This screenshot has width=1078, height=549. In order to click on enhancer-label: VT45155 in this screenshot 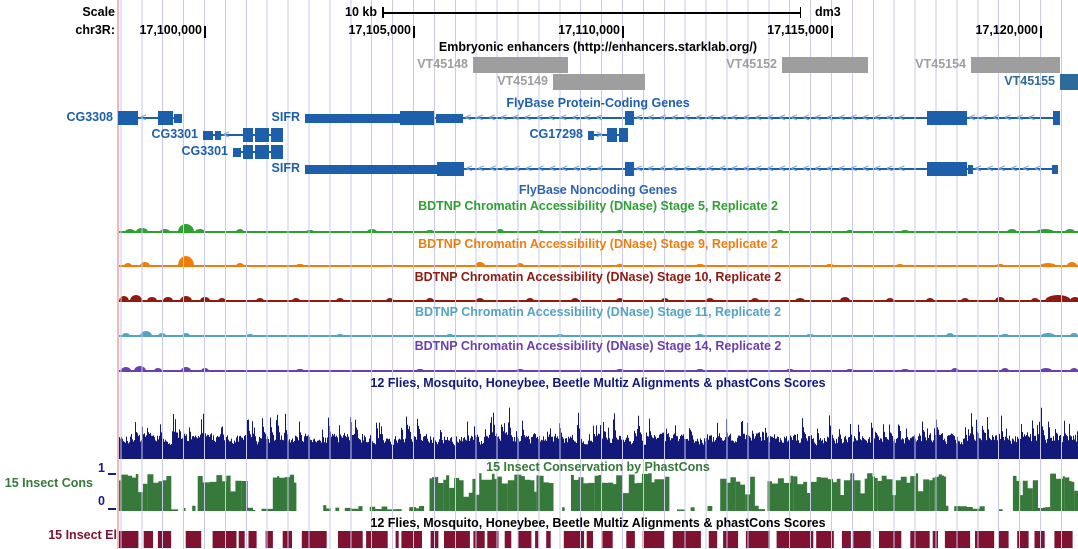, I will do `click(1029, 81)`.